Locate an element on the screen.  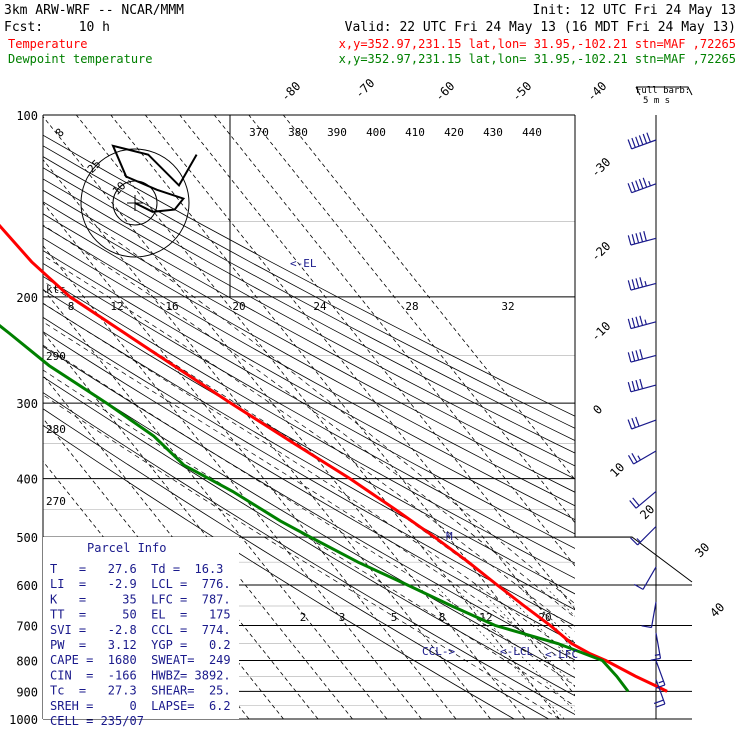
lfc-marker: <-LFC is located at coordinates (561, 654).